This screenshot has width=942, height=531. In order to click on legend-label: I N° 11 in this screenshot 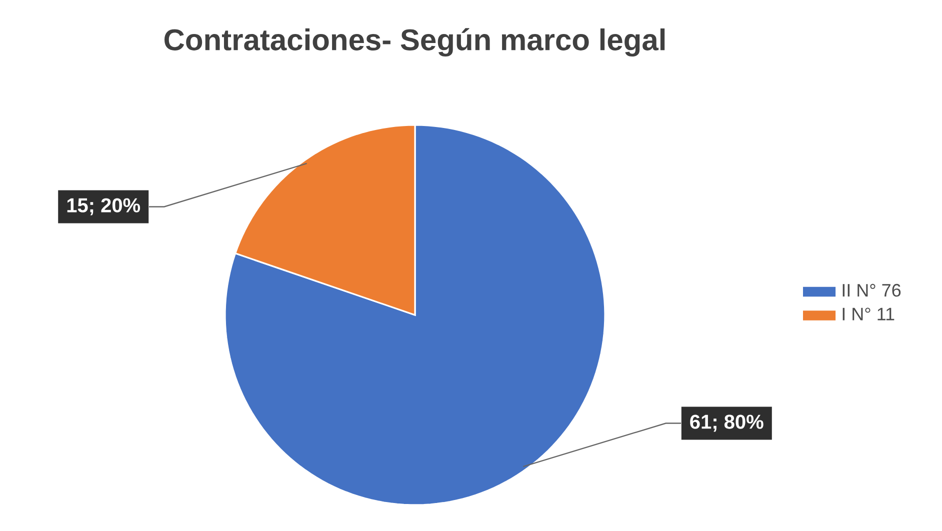, I will do `click(868, 314)`.